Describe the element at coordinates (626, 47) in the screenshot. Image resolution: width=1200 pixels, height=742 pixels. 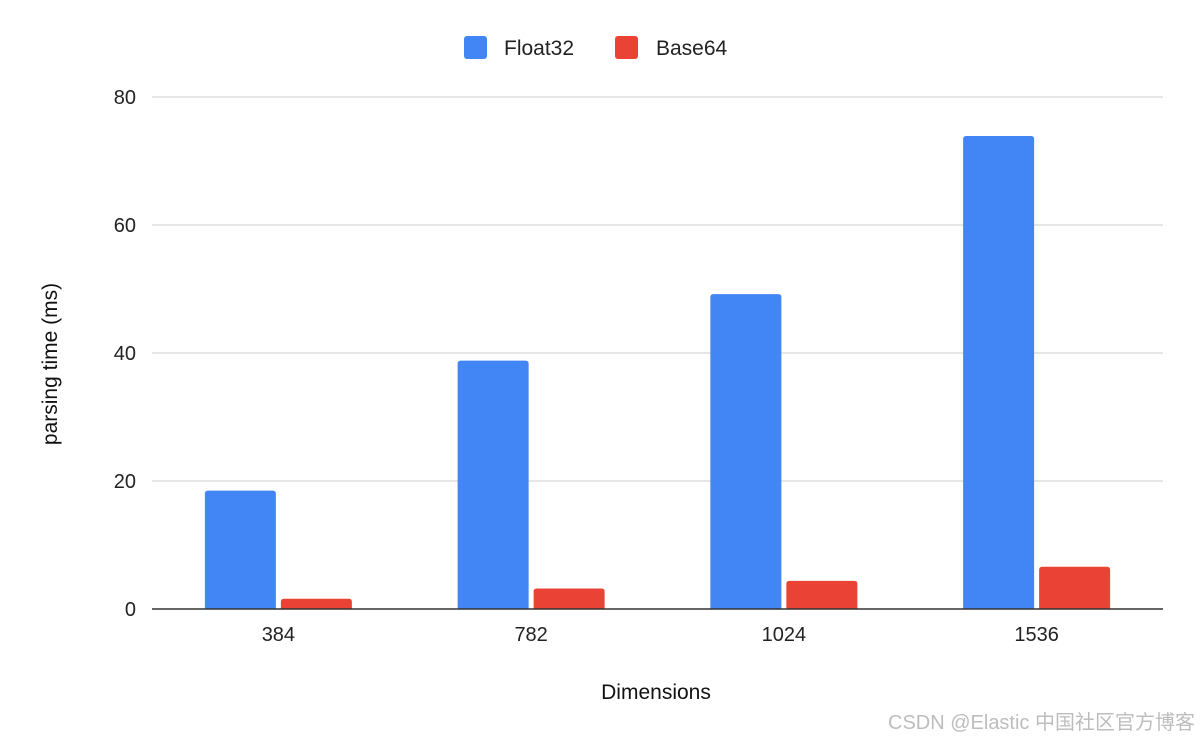
I see `legend-swatch-base64` at that location.